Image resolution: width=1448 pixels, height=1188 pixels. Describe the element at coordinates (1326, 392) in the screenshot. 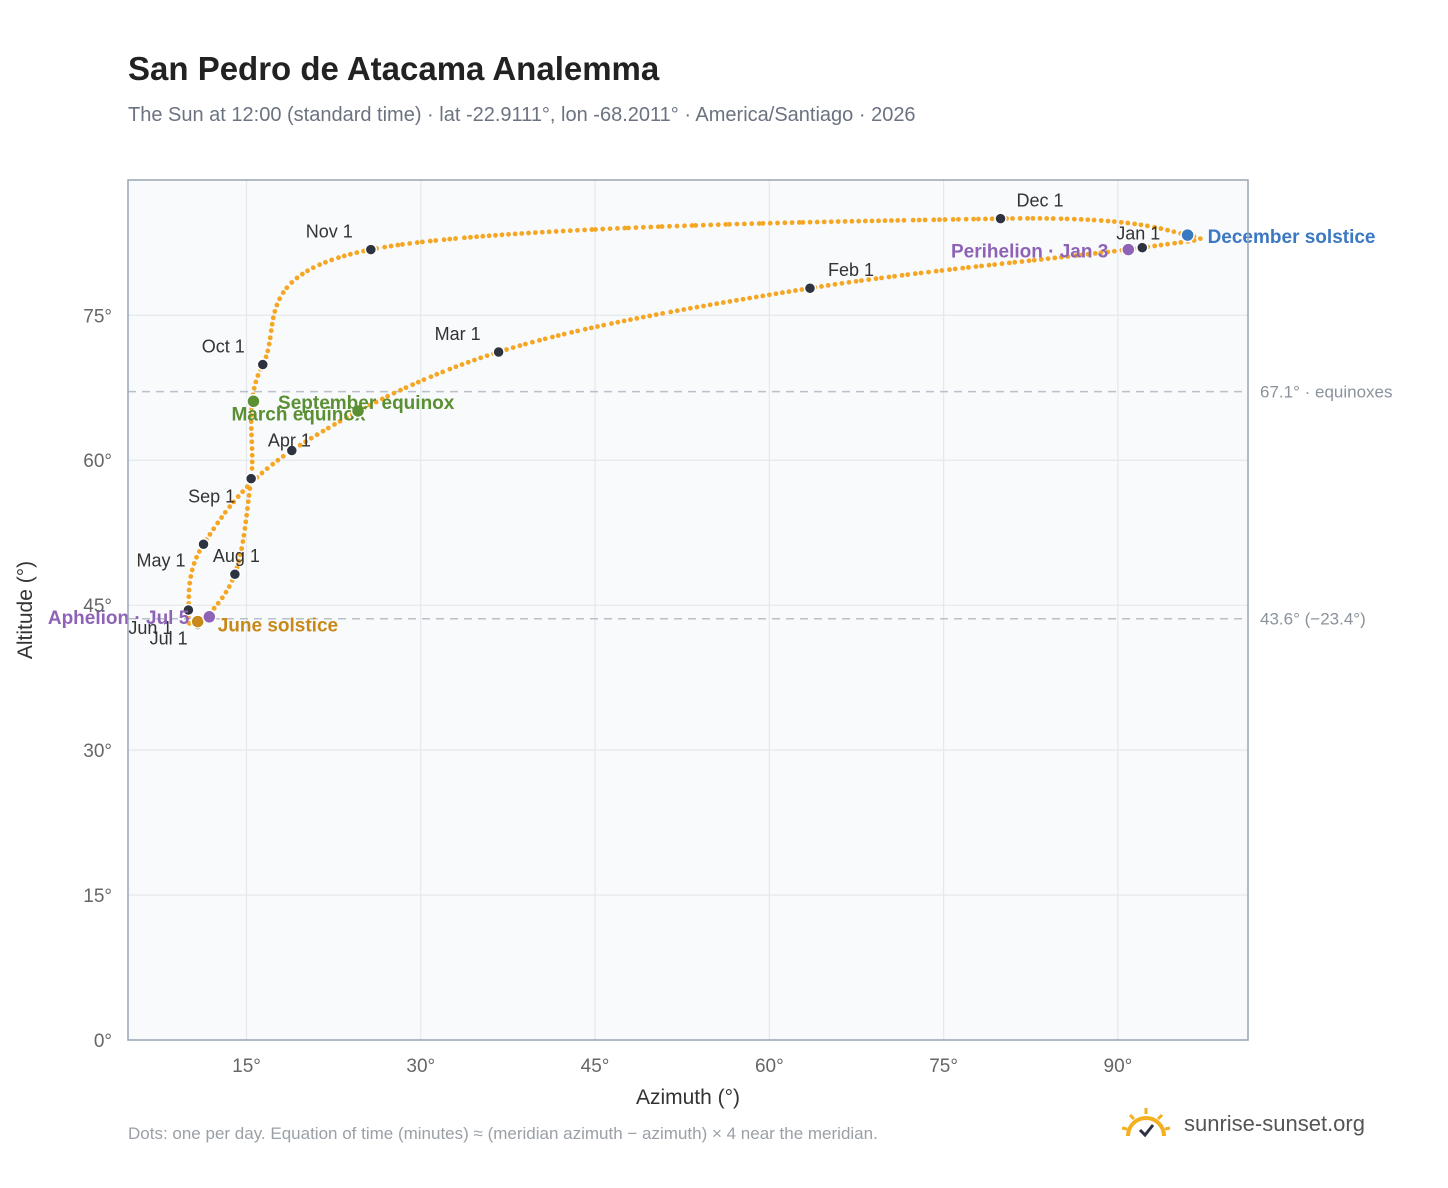

I see `reference-line-label: 67.1° · equinoxes` at that location.